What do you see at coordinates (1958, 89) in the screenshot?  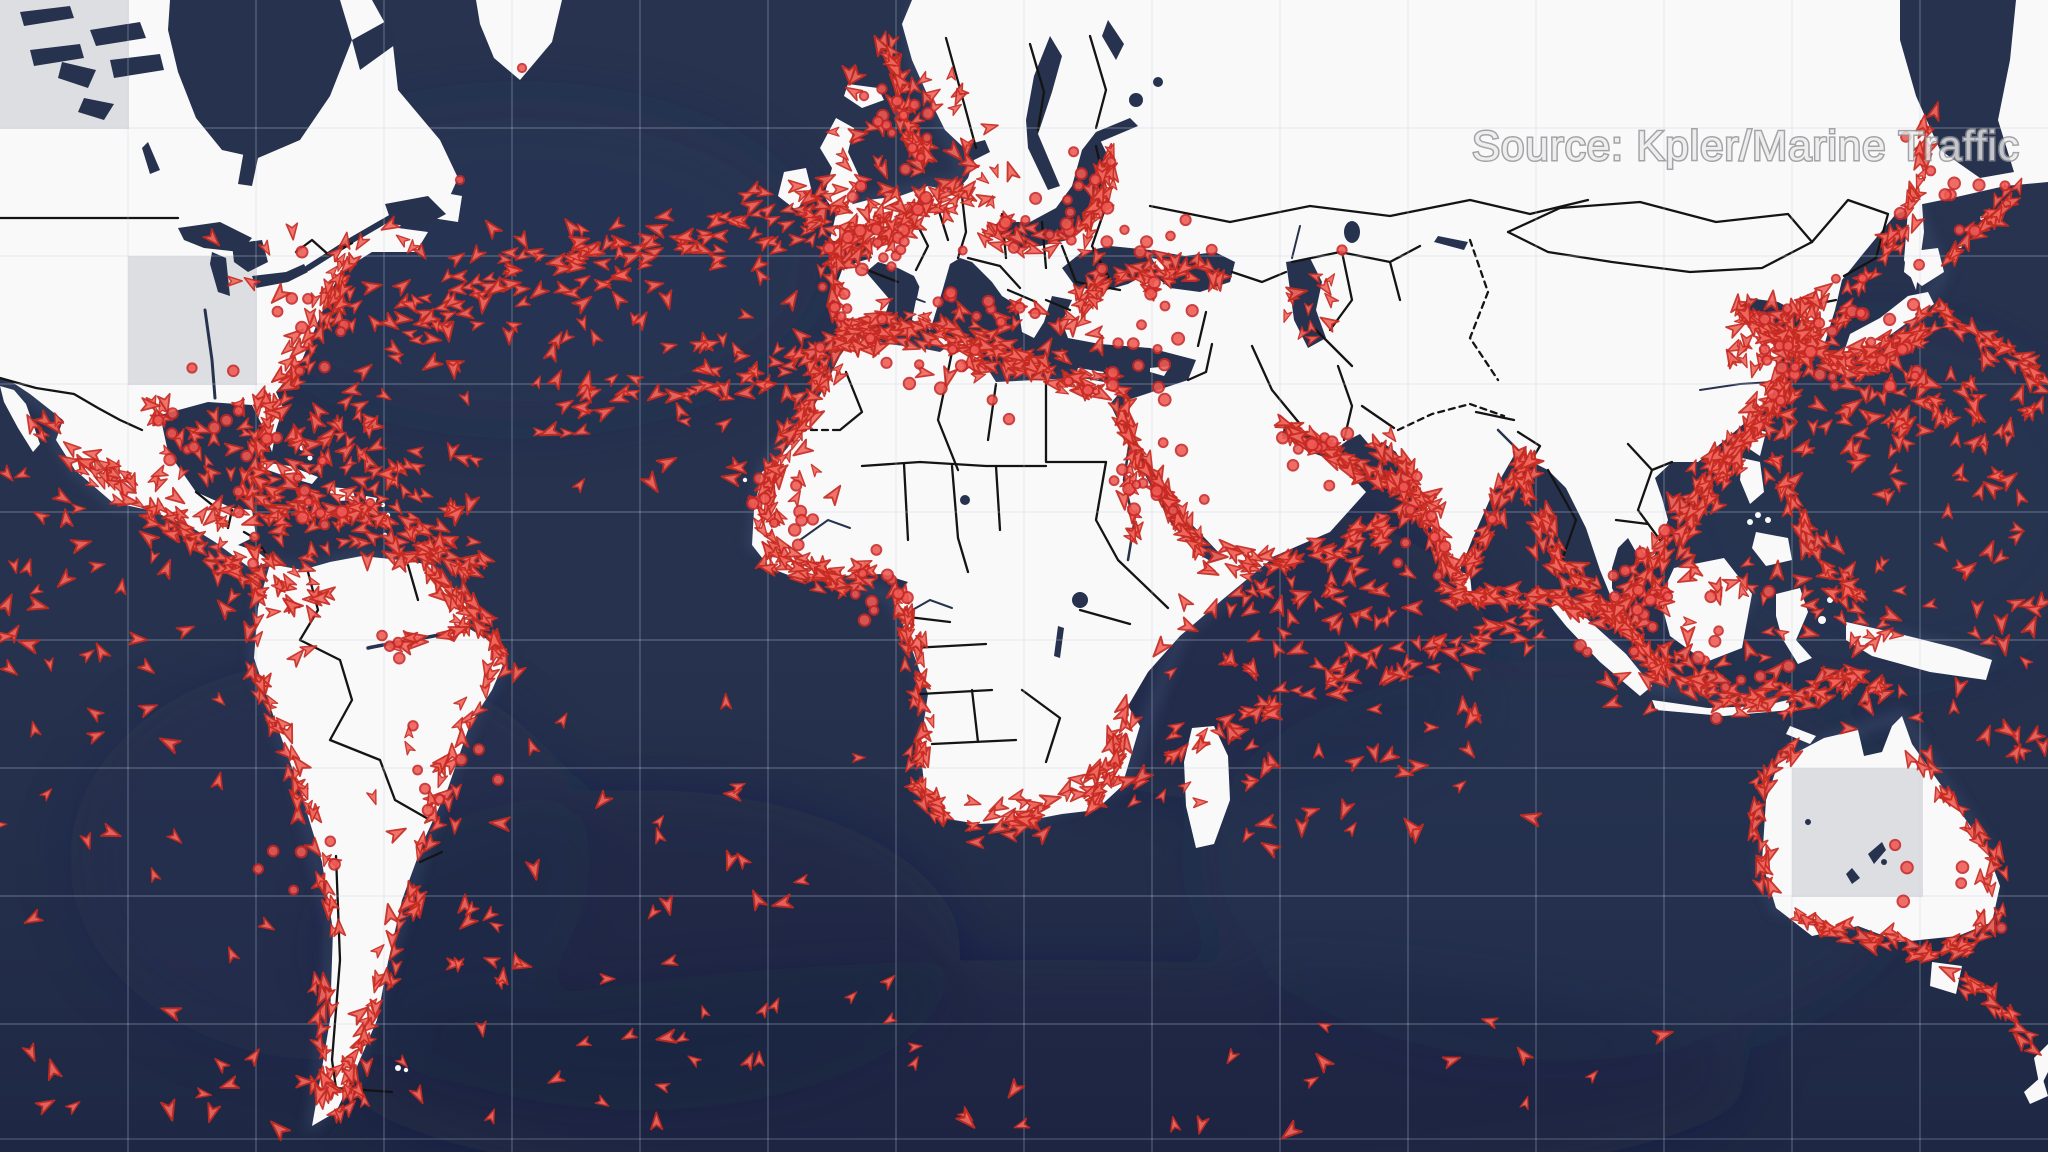 I see `sea-of-okhotsk` at bounding box center [1958, 89].